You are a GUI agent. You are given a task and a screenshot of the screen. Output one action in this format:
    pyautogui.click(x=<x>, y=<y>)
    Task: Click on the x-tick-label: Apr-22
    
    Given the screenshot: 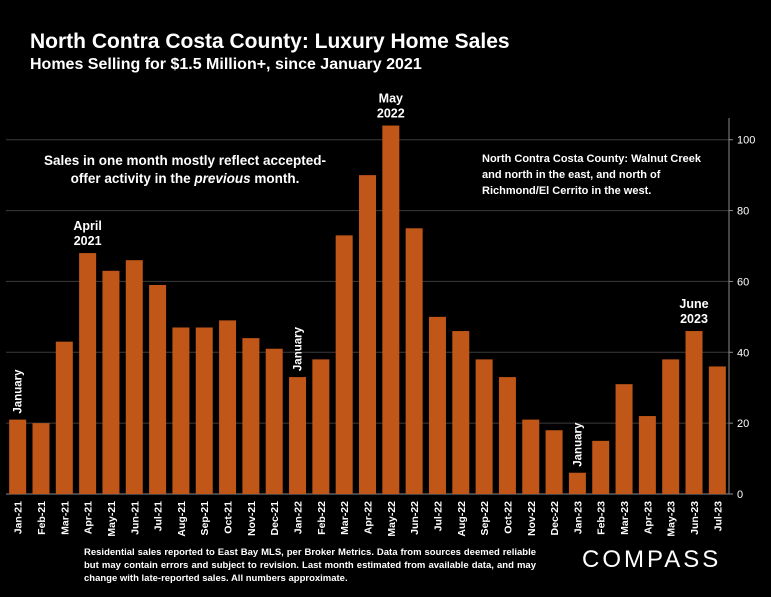 What is the action you would take?
    pyautogui.click(x=369, y=517)
    